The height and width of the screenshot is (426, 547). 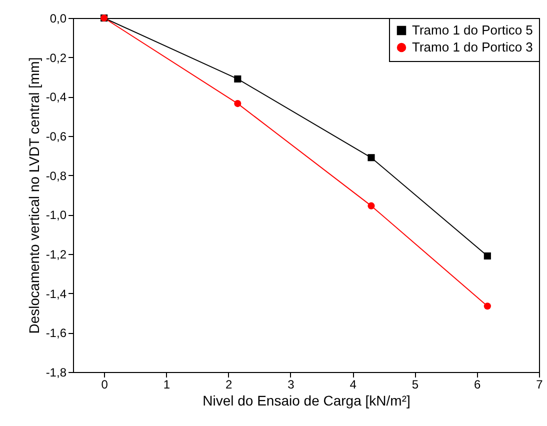 I want to click on y-tick-label: -0,2, so click(x=56, y=57).